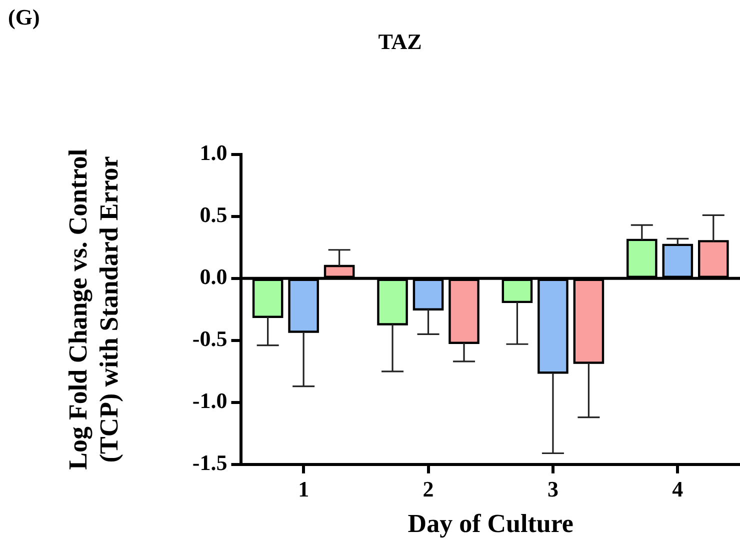 The image size is (740, 551). What do you see at coordinates (210, 339) in the screenshot?
I see `y-tick-label: -0.5` at bounding box center [210, 339].